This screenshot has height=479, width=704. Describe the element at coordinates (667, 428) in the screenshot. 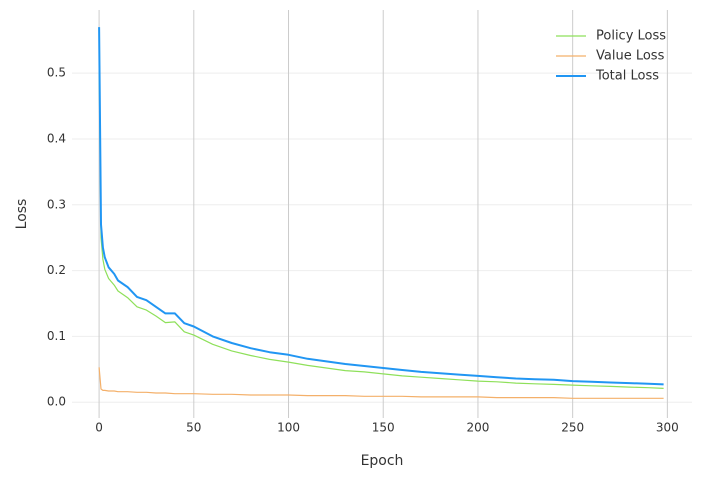

I see `x-tick-label: 300` at that location.